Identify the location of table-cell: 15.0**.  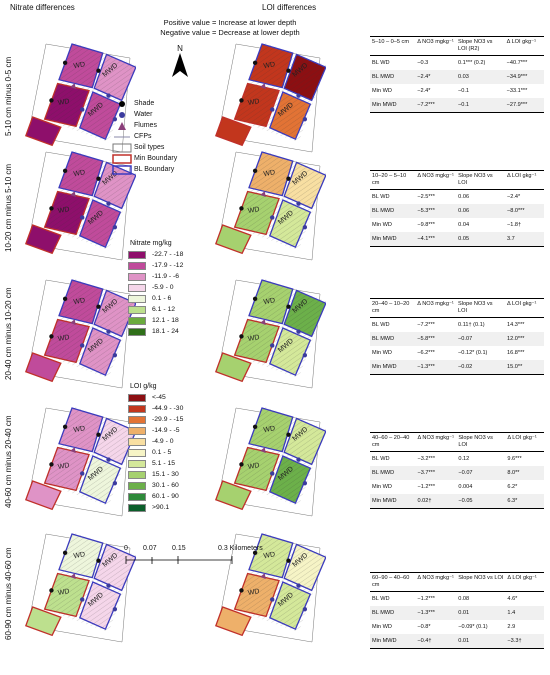
(524, 367).